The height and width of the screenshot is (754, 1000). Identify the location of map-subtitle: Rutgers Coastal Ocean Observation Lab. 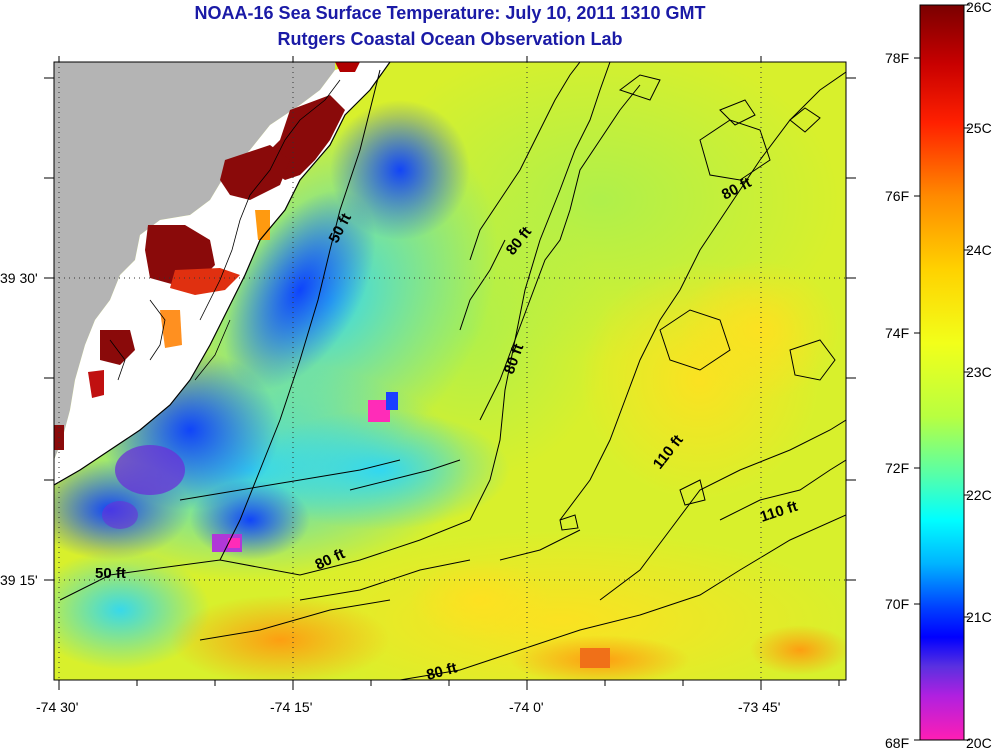
(450, 39).